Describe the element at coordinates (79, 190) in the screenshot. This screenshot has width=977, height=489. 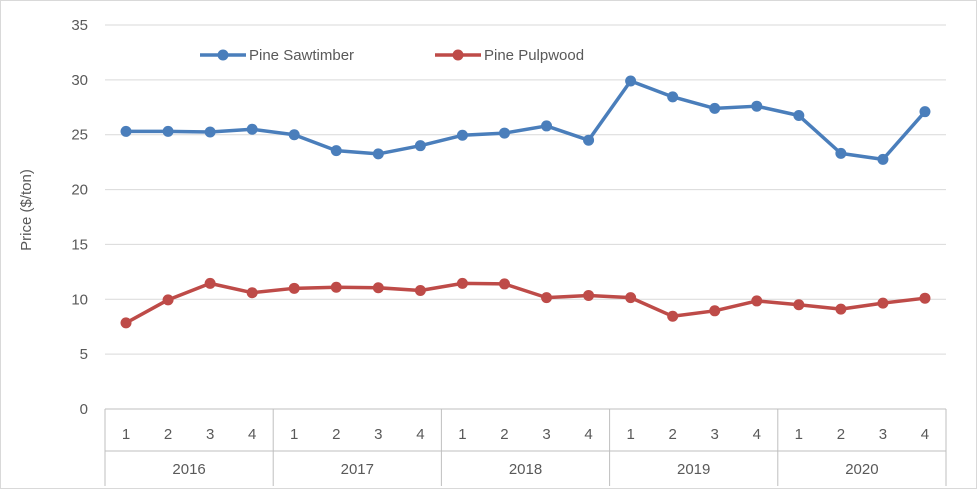
I see `y-tick-label: 20` at that location.